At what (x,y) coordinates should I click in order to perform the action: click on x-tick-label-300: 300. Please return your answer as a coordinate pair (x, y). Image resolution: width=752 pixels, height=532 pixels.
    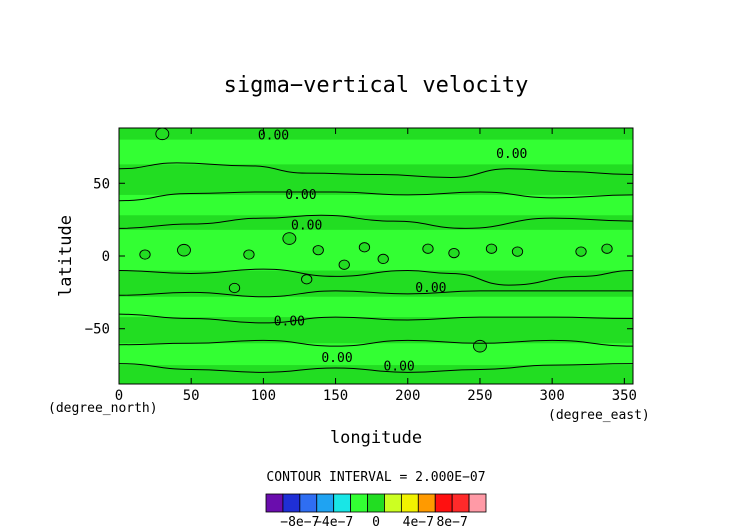
    Looking at the image, I should click on (551, 396).